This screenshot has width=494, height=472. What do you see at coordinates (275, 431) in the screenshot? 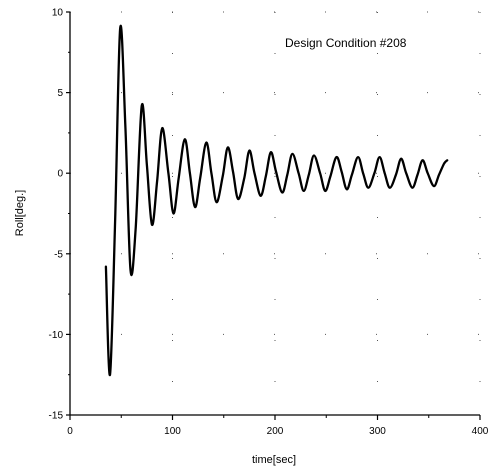
I see `x-tick-label: 200` at bounding box center [275, 431].